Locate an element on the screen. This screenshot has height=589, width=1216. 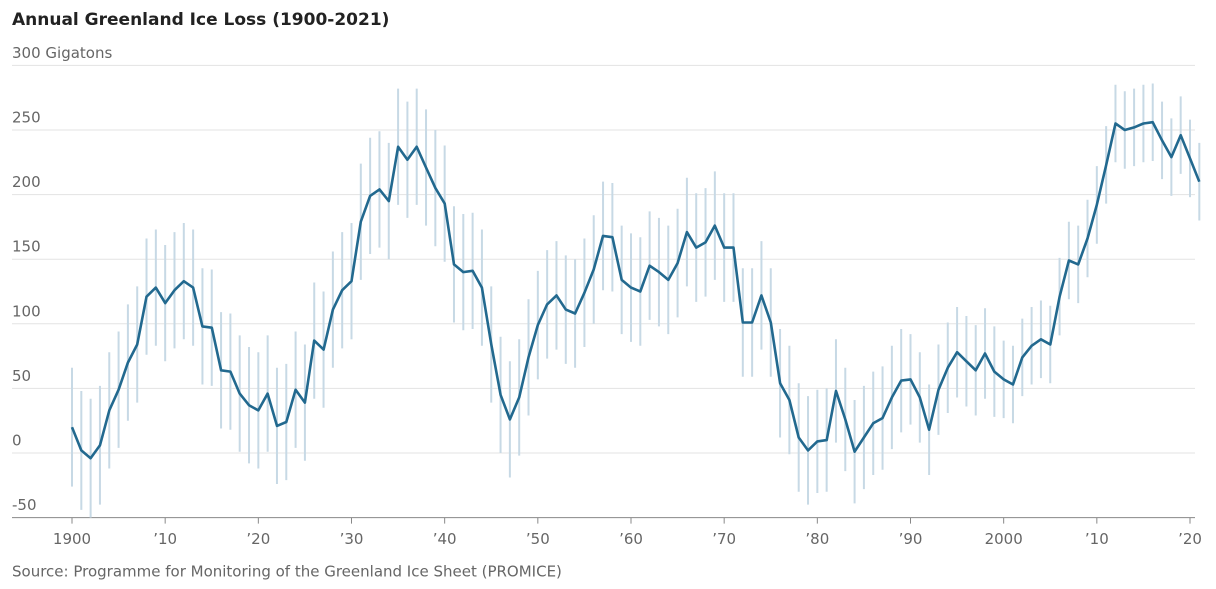
y-tick-label: 250 is located at coordinates (26, 118).